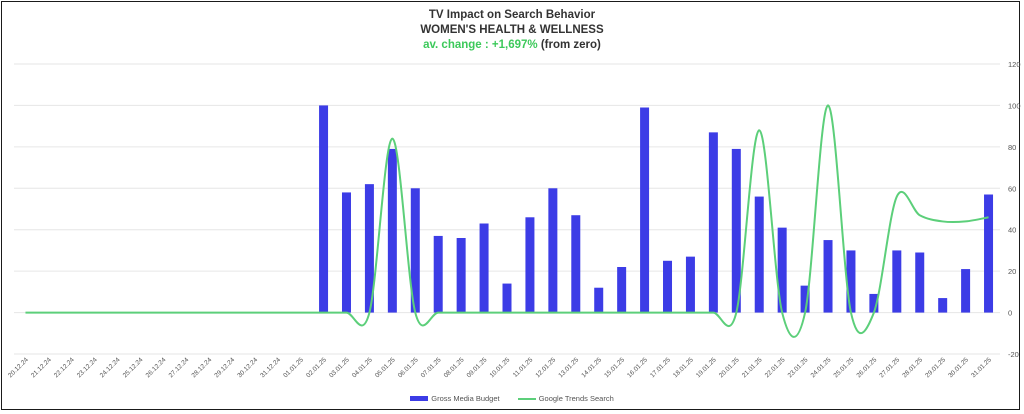 The height and width of the screenshot is (414, 1024). Describe the element at coordinates (41, 367) in the screenshot. I see `x-tick-label: 21.12.24` at that location.